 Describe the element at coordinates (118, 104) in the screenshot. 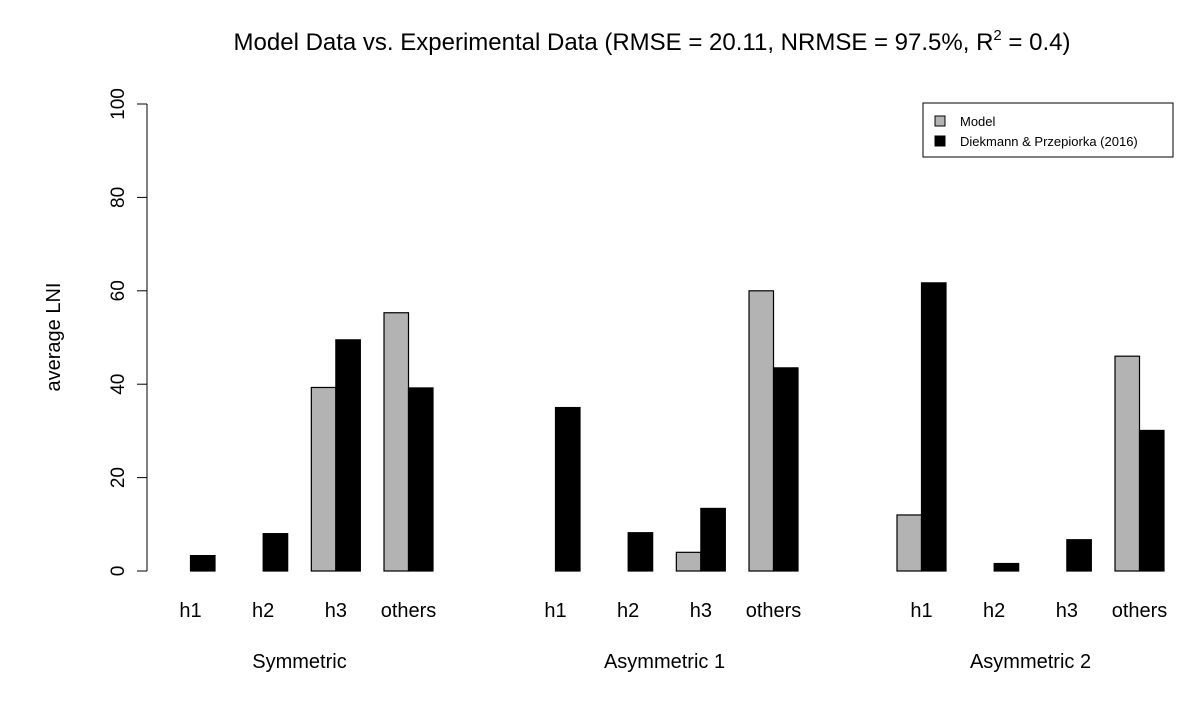

I see `y-tick-label: 100` at that location.